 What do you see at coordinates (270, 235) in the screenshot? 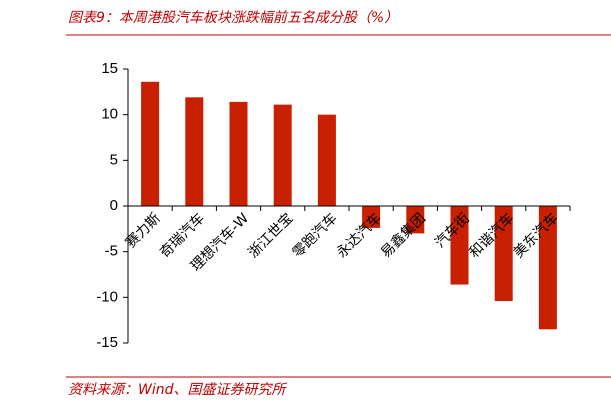
I see `x-tick-label: 浙江世宝` at bounding box center [270, 235].